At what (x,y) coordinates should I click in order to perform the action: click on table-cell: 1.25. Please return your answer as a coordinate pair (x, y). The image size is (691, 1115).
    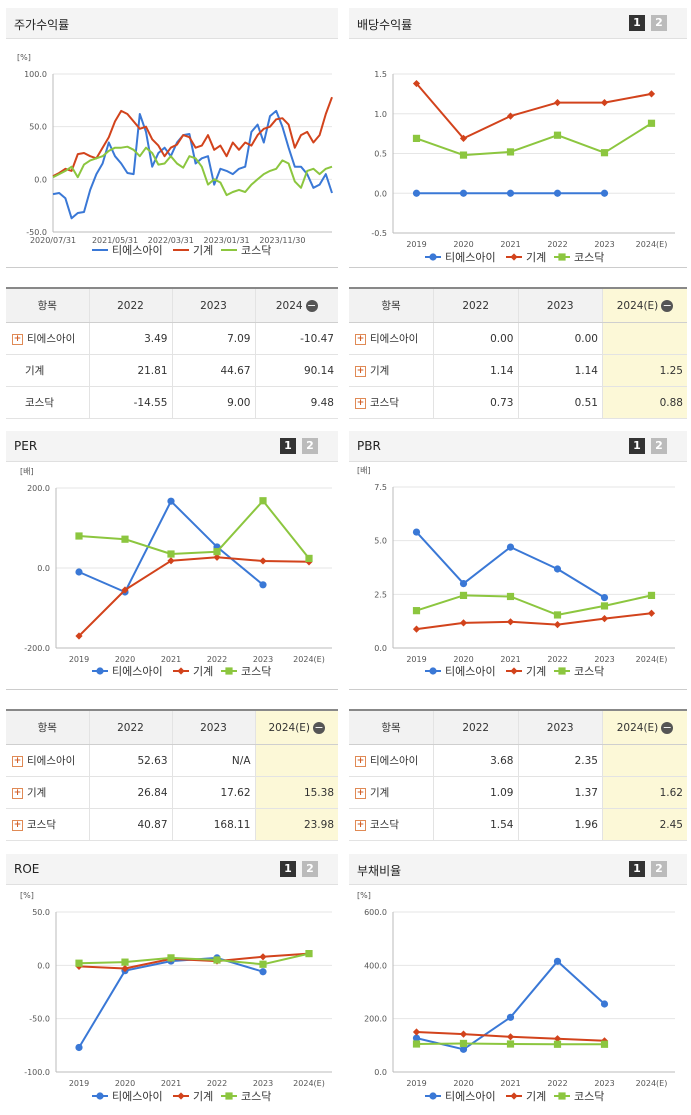
    Looking at the image, I should click on (644, 370).